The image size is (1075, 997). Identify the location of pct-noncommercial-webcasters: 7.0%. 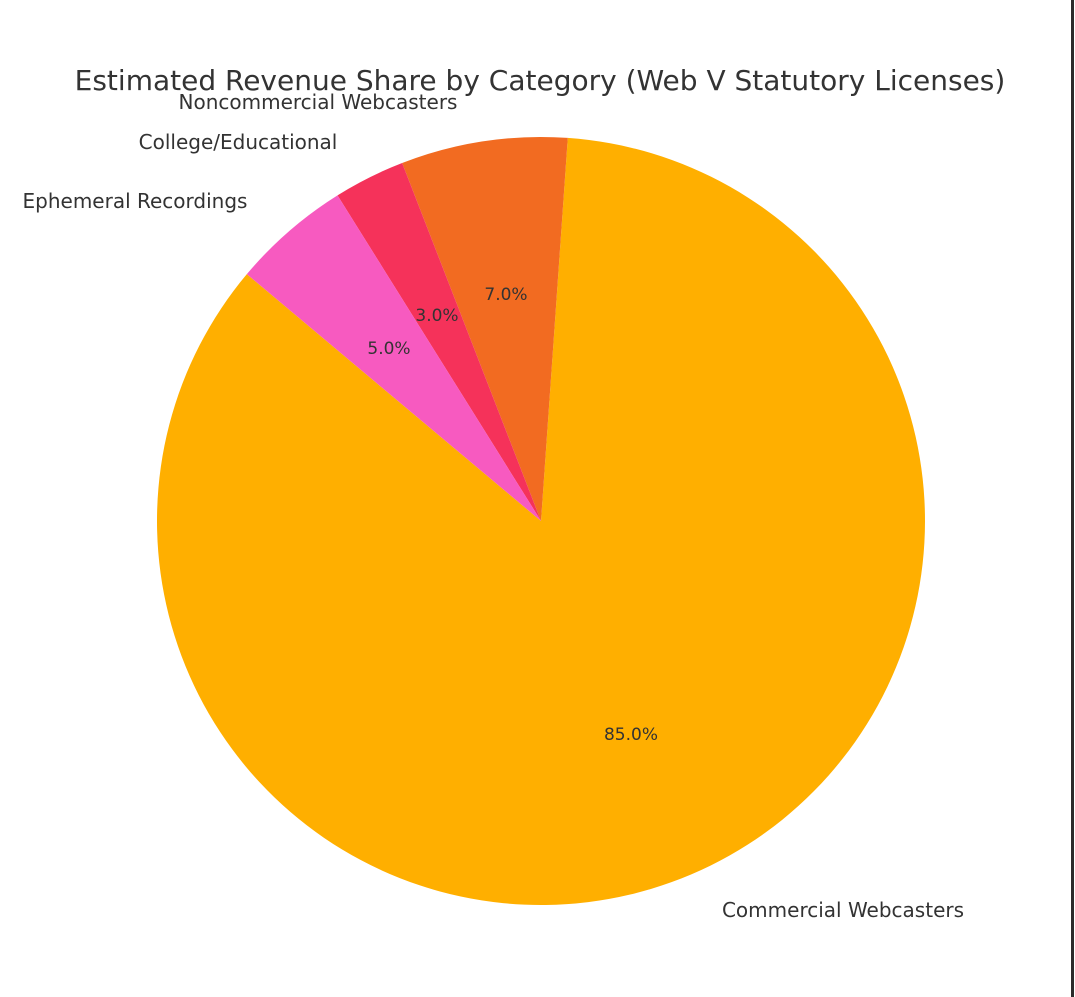
(505, 295).